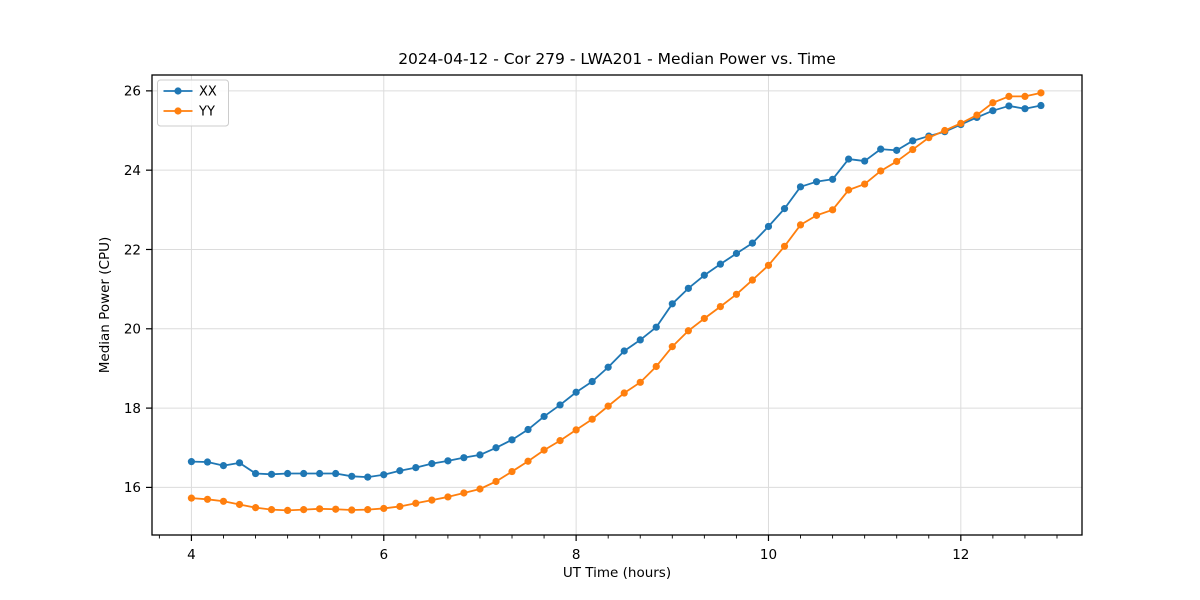 The width and height of the screenshot is (1200, 600). Describe the element at coordinates (178, 91) in the screenshot. I see `legend-marker-XX` at that location.